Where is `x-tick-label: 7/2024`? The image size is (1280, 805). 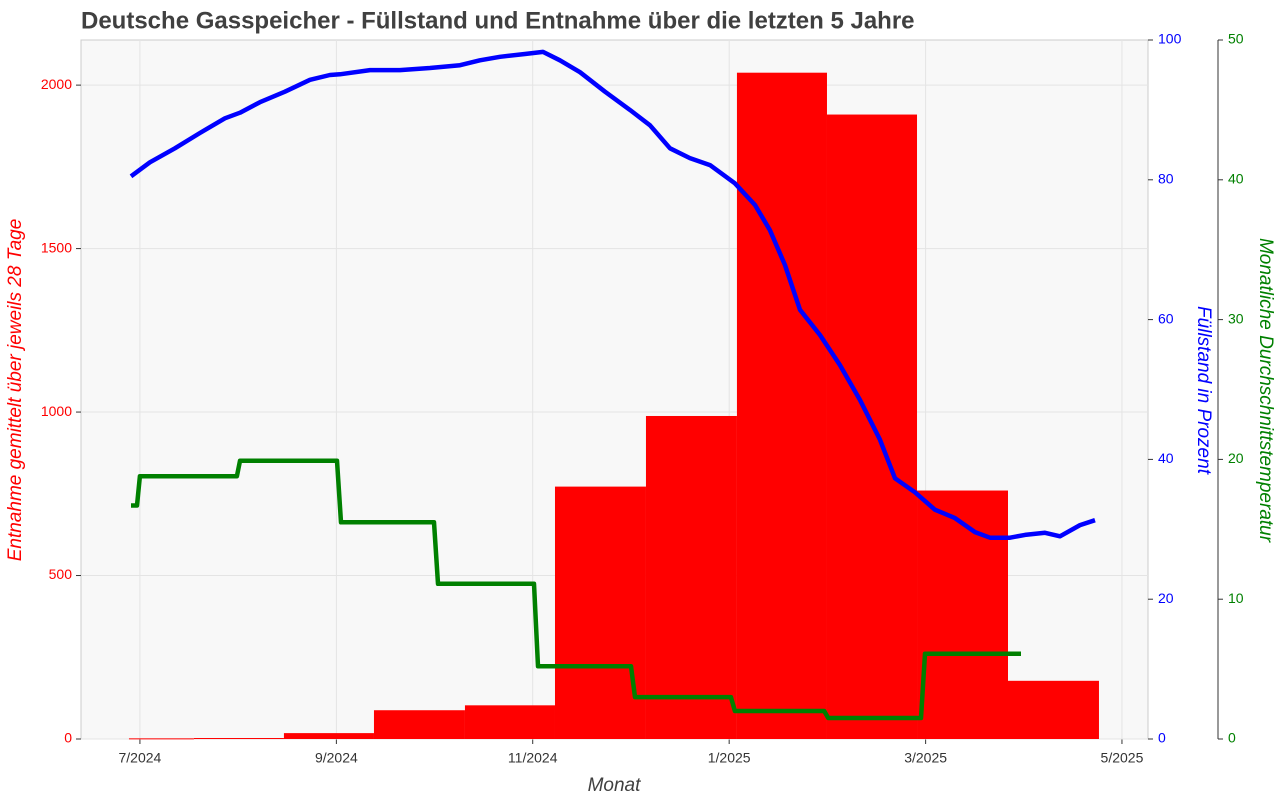 x-tick-label: 7/2024 is located at coordinates (140, 758).